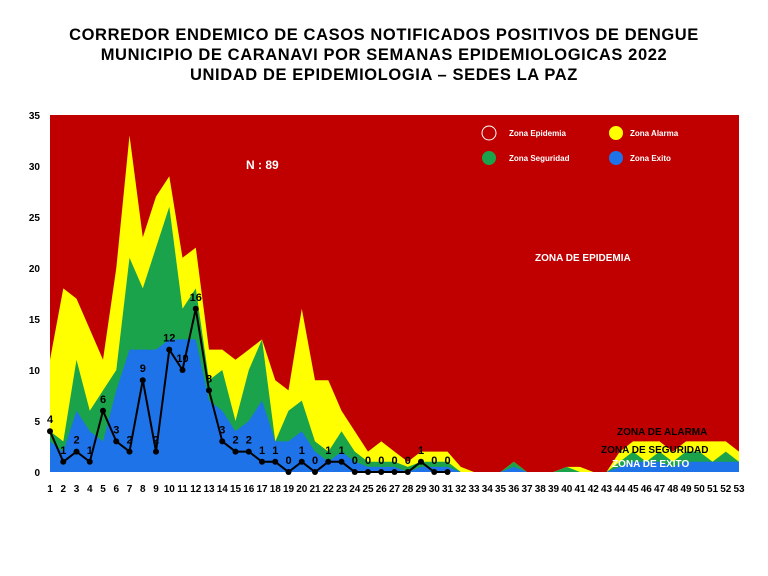 This screenshot has height=576, width=768. What do you see at coordinates (647, 489) in the screenshot?
I see `x-tick-label: 46` at bounding box center [647, 489].